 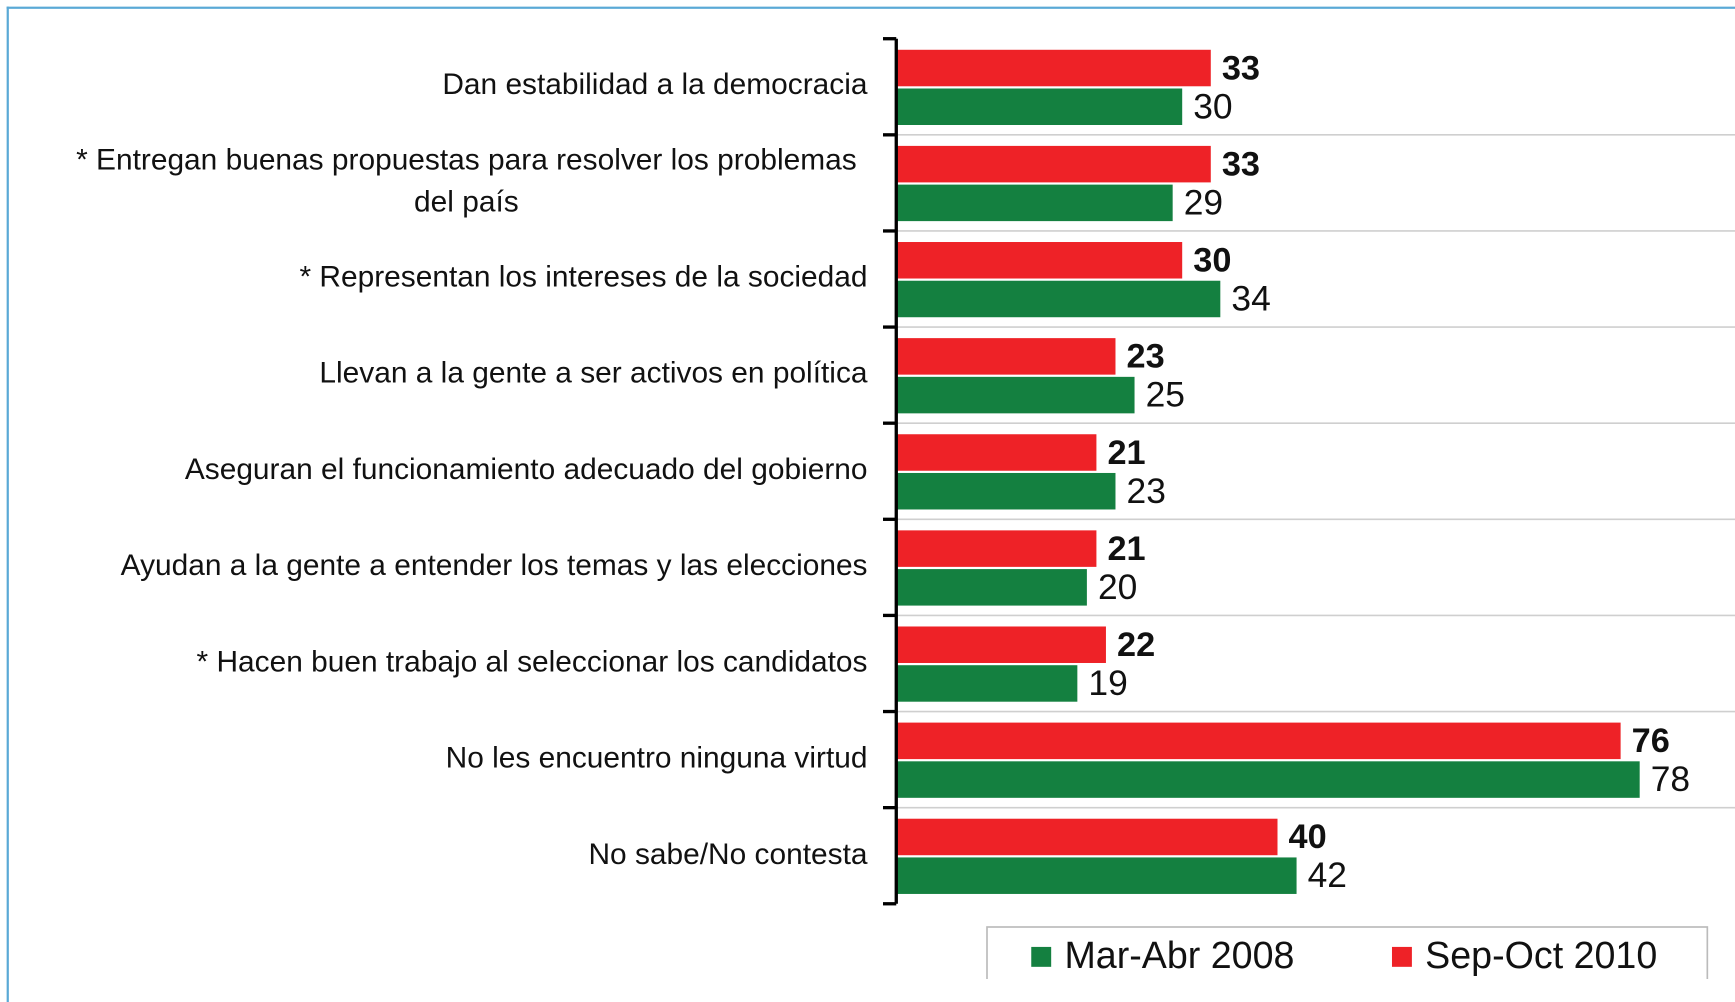 What do you see at coordinates (1165, 395) in the screenshot?
I see `value-label: 25` at bounding box center [1165, 395].